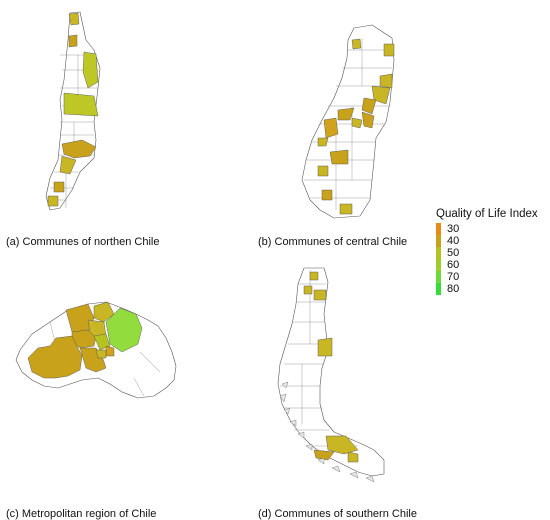 The height and width of the screenshot is (520, 550). What do you see at coordinates (327, 432) in the screenshot?
I see `south-islands` at bounding box center [327, 432].